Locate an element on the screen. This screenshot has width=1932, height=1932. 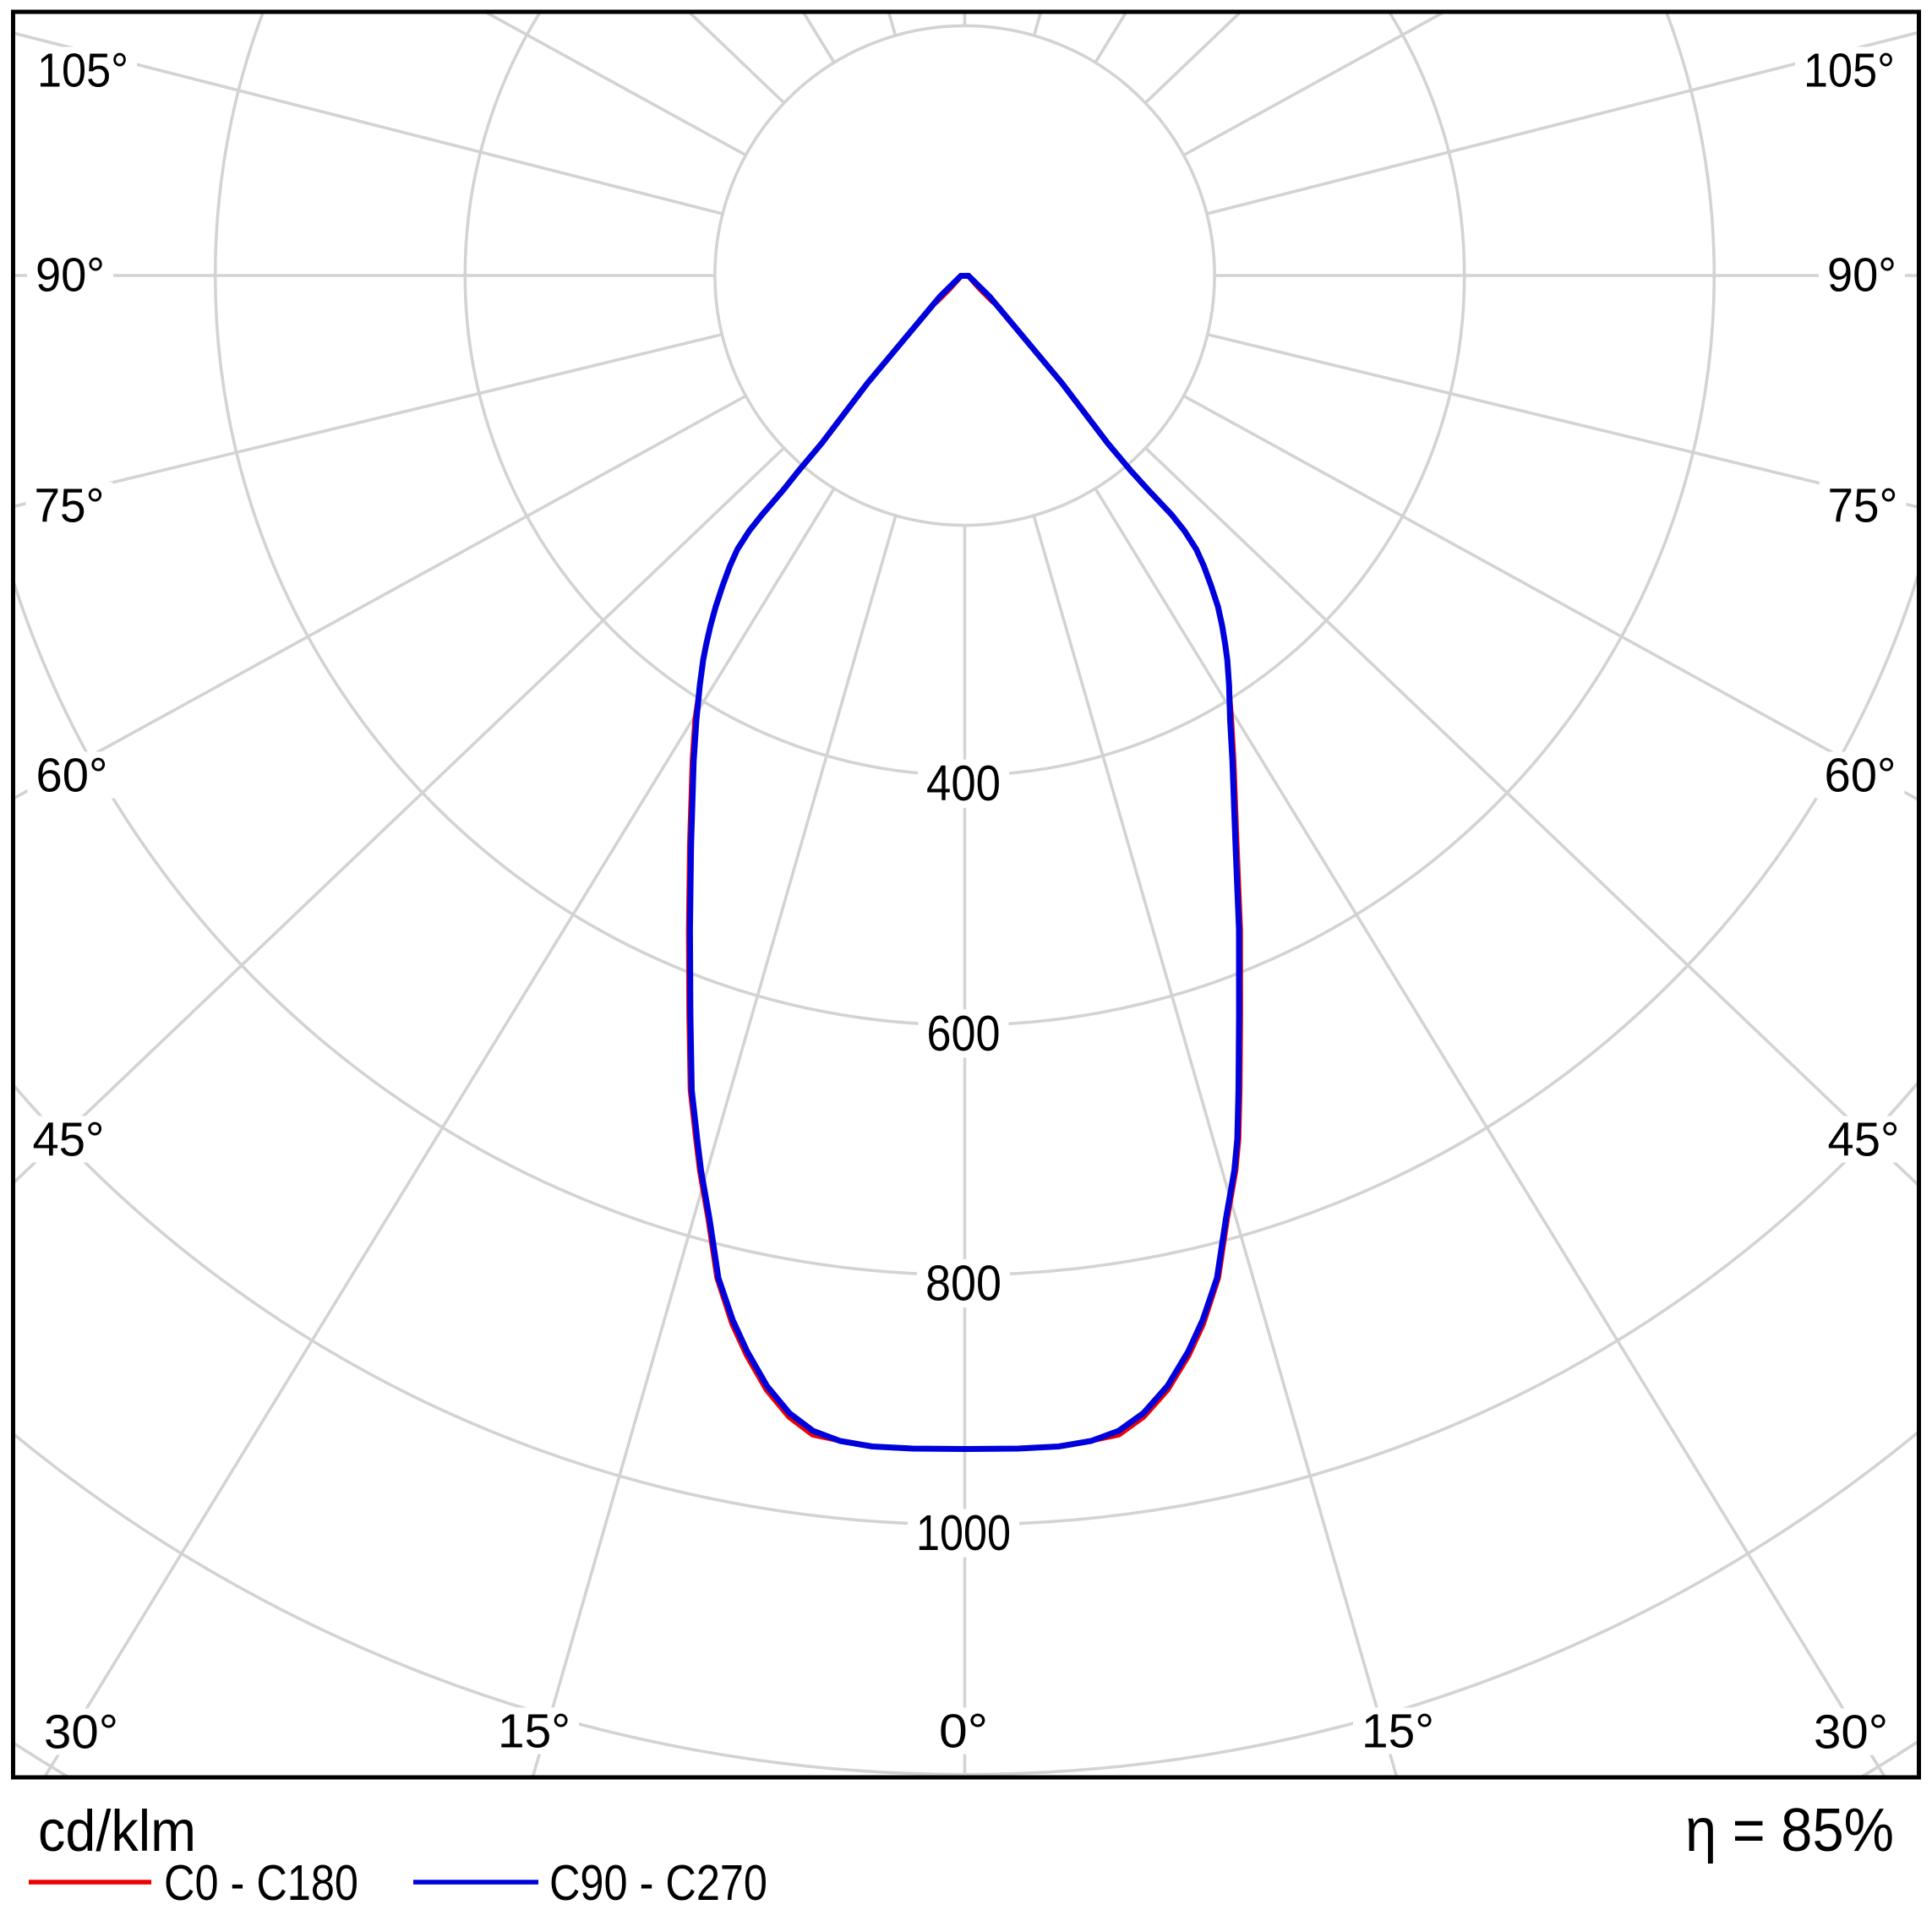
svg-text: 400 is located at coordinates (963, 783).